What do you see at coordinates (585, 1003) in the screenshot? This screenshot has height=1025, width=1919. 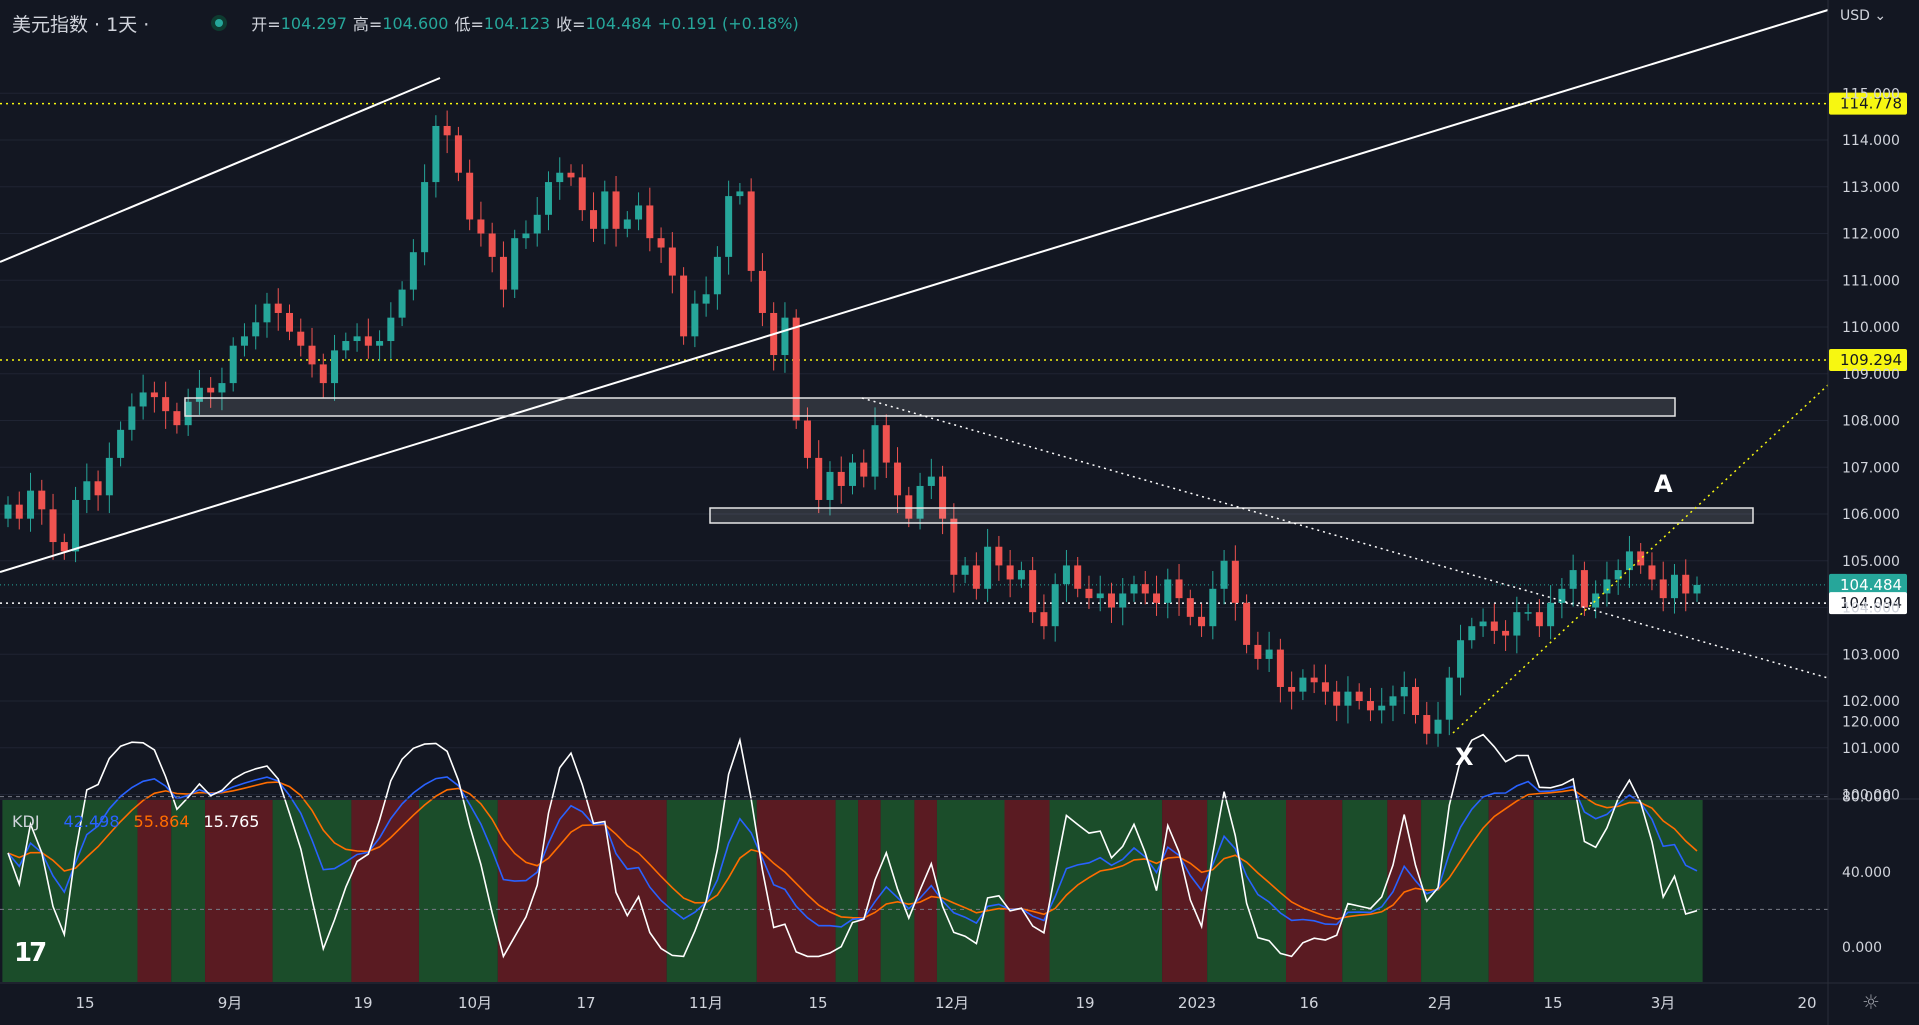 I see `time-tick-label: 17` at bounding box center [585, 1003].